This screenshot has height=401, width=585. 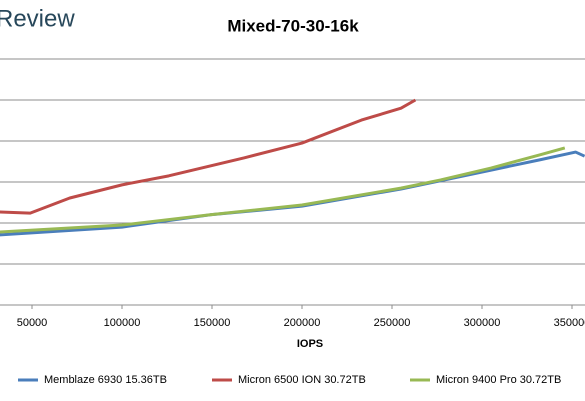 I want to click on x-tick-label: 100000, so click(x=122, y=323).